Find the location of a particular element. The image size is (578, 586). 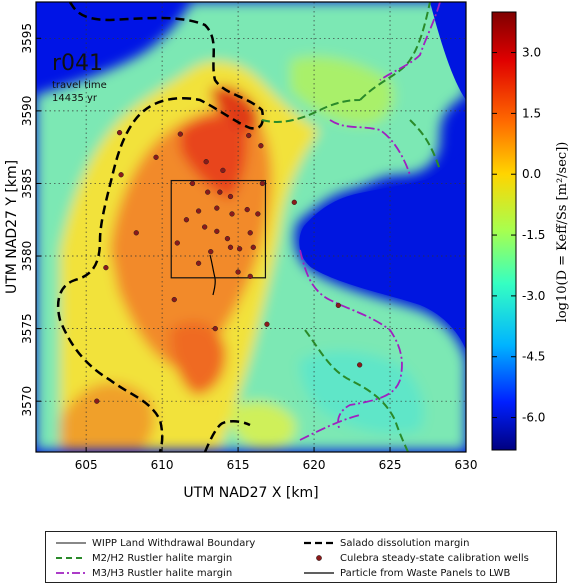

colorbar-tick-label: 1.5 is located at coordinates (531, 113).